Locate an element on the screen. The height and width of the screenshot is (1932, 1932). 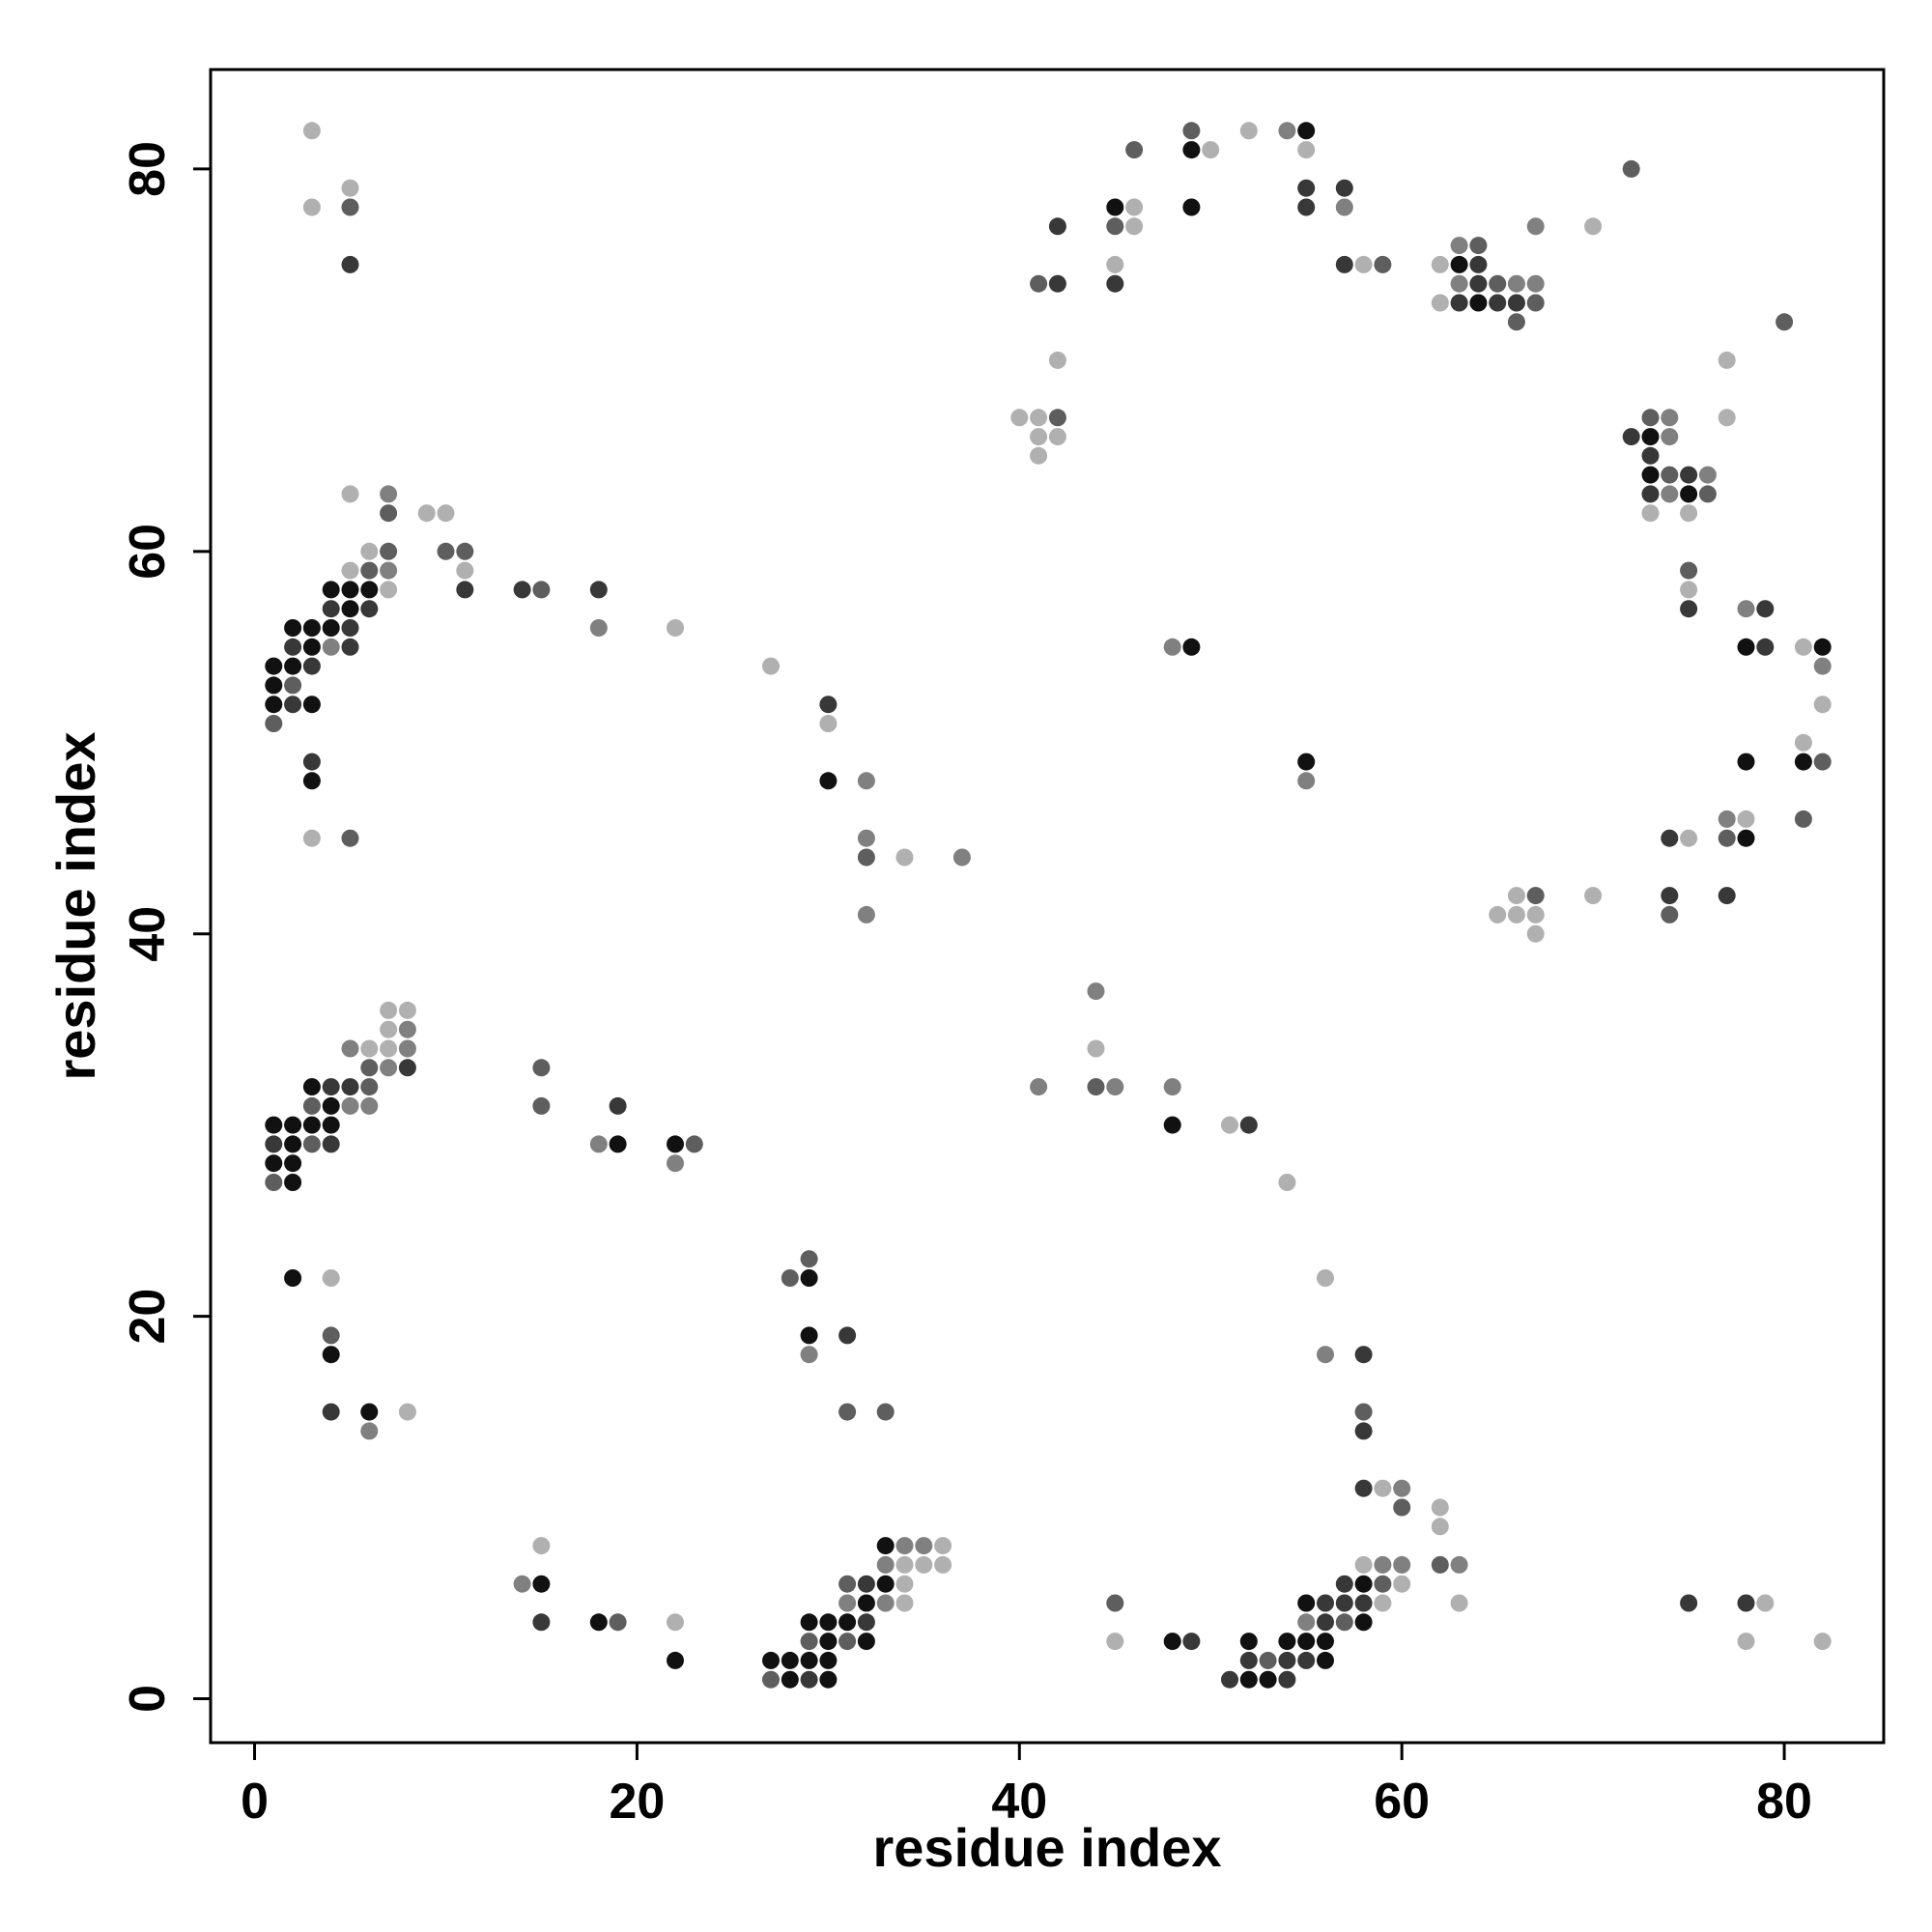
y-tick-label: 0 is located at coordinates (148, 1699).